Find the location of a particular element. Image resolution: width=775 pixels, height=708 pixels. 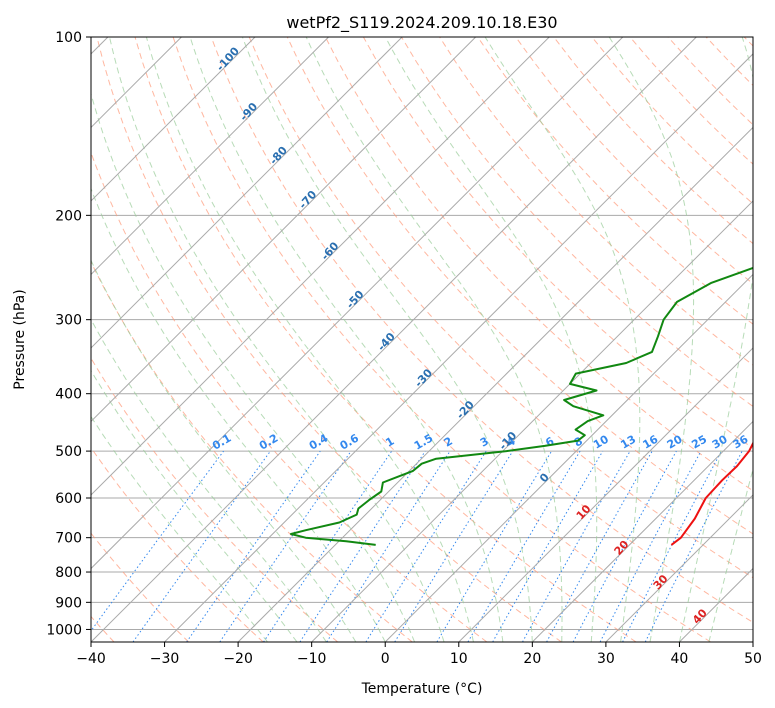

x-tick-label: 20 is located at coordinates (532, 659).